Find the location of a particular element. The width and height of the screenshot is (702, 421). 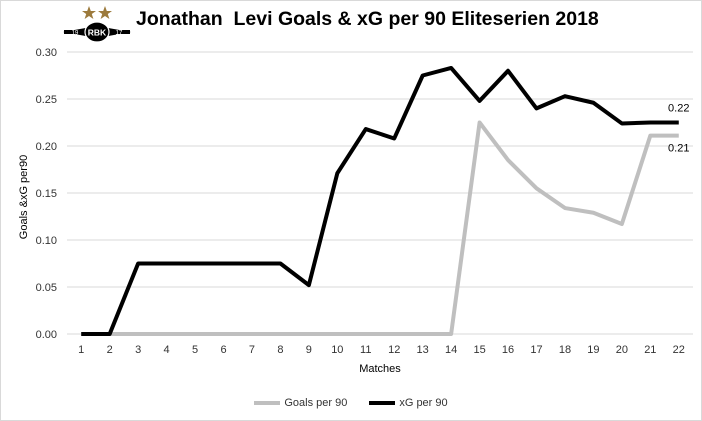

x-axis-label: Matches is located at coordinates (380, 369).